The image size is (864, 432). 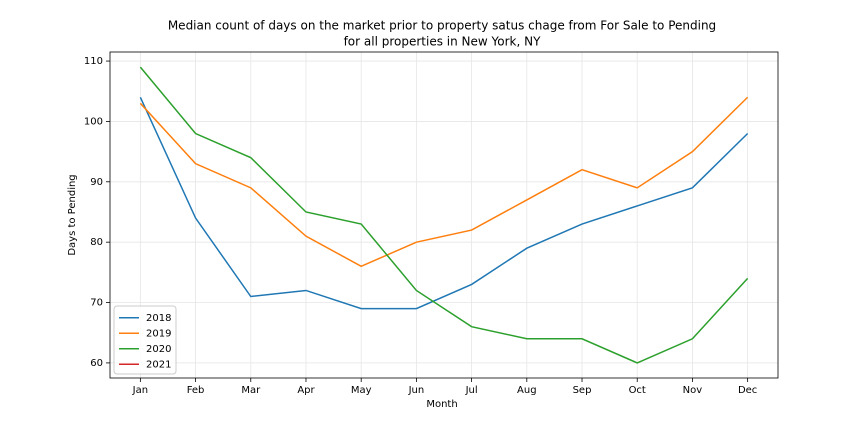 I want to click on legend-label: 2019, so click(x=158, y=333).